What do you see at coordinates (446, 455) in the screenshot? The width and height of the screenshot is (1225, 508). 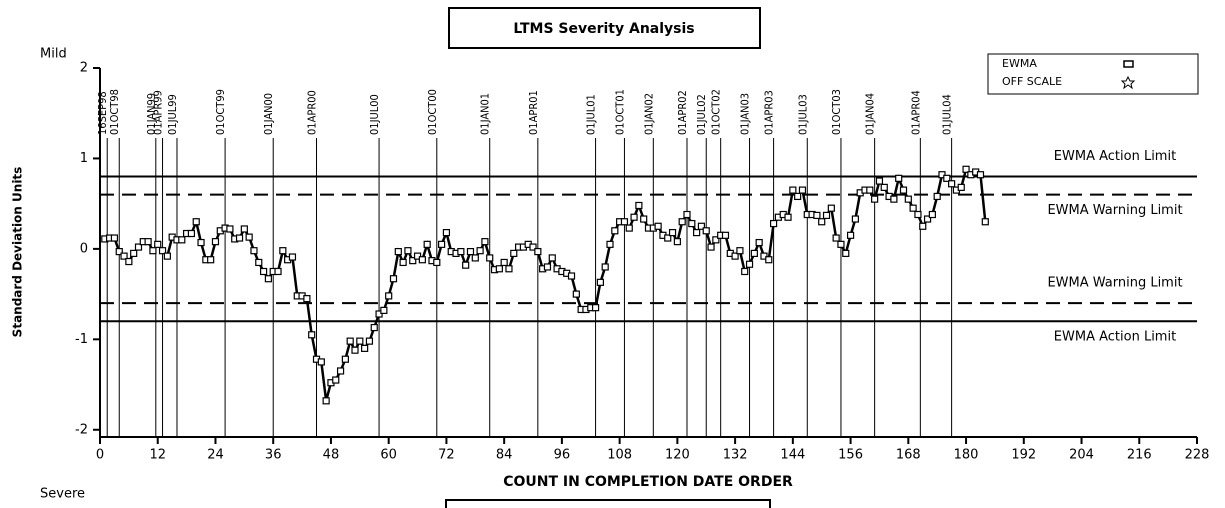 I see `x-tick-label: 72` at bounding box center [446, 455].